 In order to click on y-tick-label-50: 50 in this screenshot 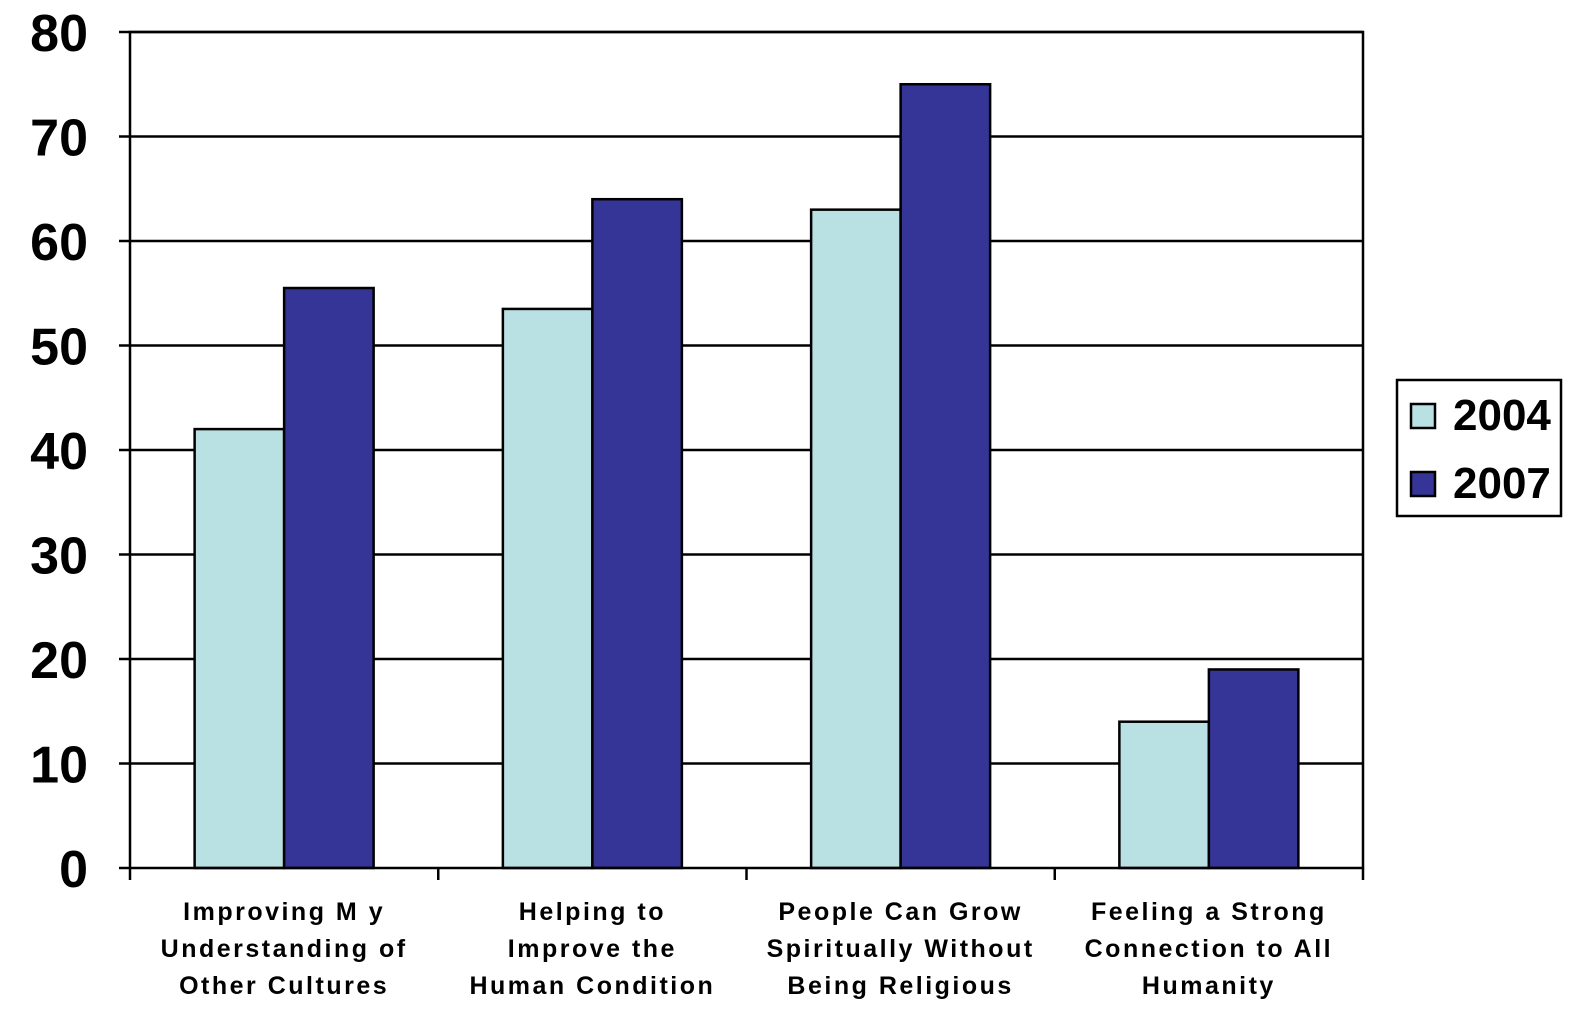, I will do `click(59, 348)`.